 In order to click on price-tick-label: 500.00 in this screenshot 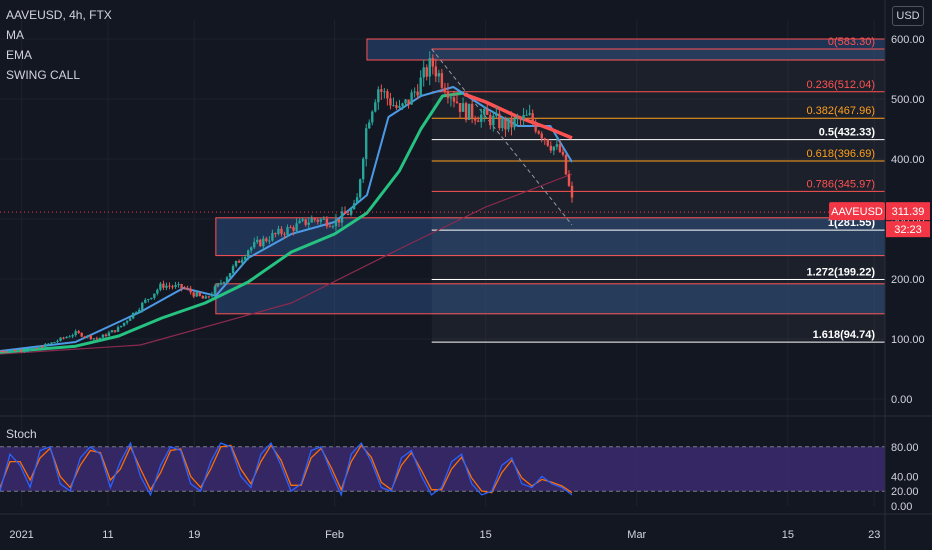, I will do `click(908, 100)`.